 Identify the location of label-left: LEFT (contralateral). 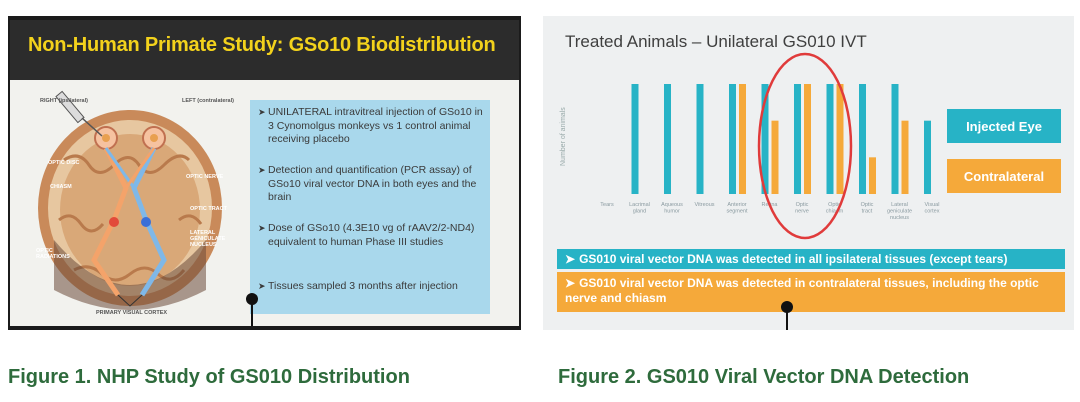
(208, 101).